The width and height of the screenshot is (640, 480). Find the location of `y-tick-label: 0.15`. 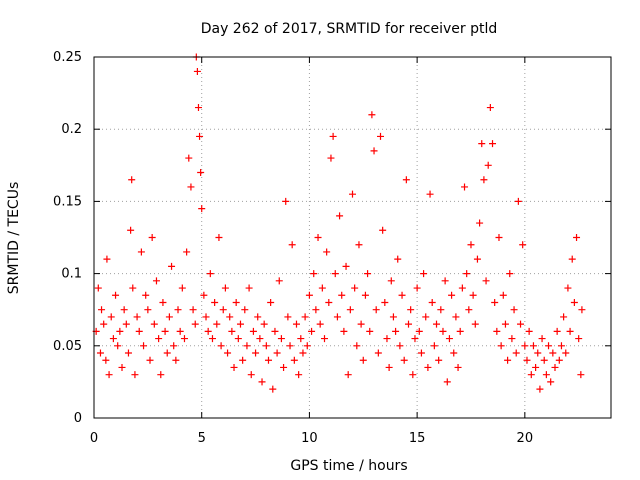

y-tick-label: 0.15 is located at coordinates (67, 201).